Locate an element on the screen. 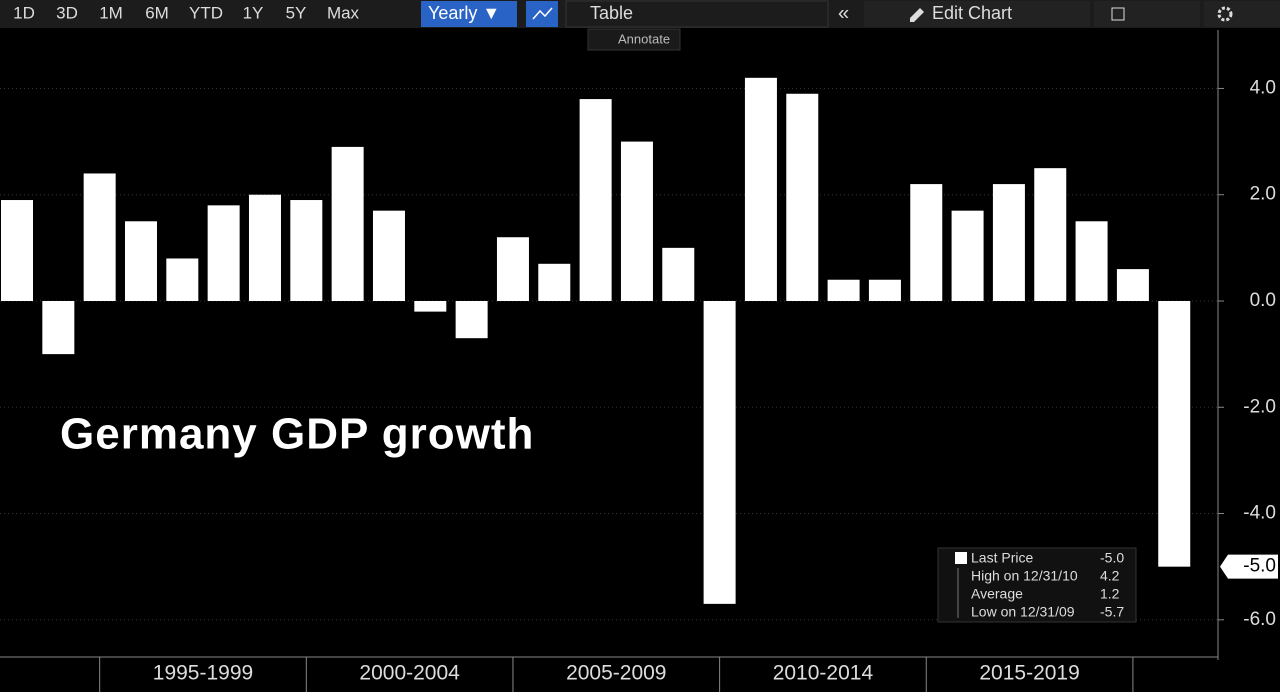 This screenshot has width=1280, height=692. y-tick-label: 2.0 is located at coordinates (1263, 194).